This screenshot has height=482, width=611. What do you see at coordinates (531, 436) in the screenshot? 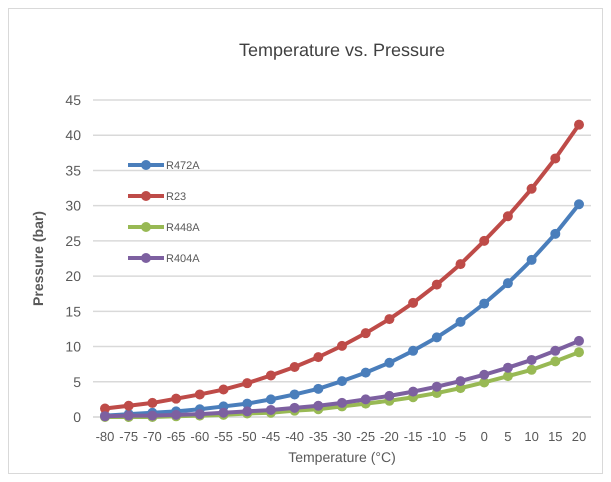
I see `x-tick-label: 10` at bounding box center [531, 436].